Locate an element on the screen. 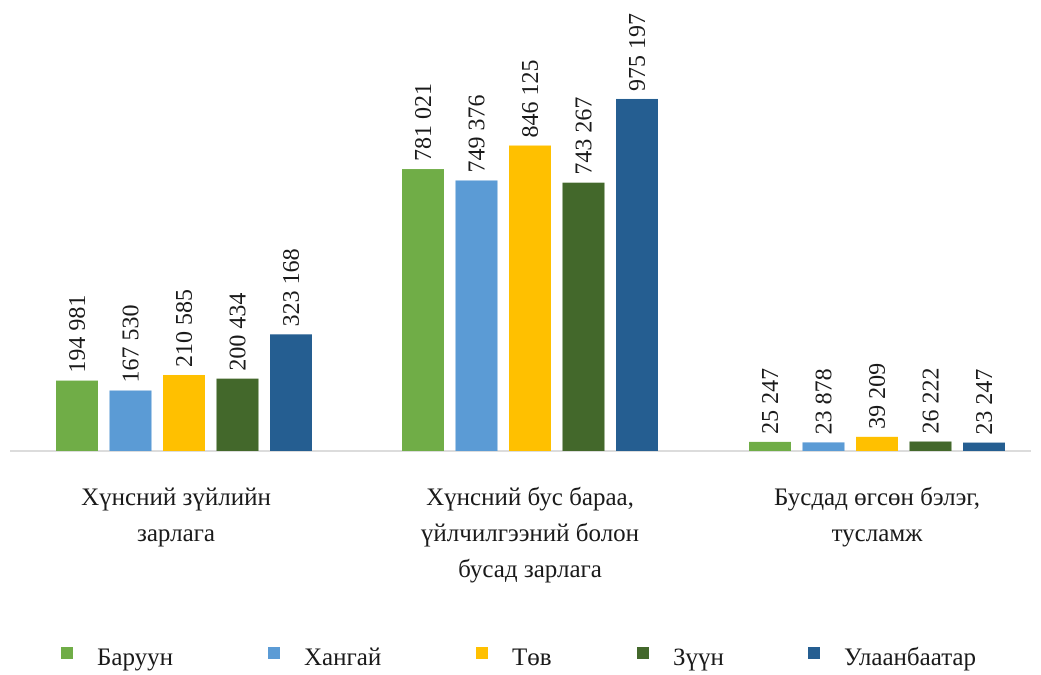  legend-label: Зүүн is located at coordinates (698, 657).